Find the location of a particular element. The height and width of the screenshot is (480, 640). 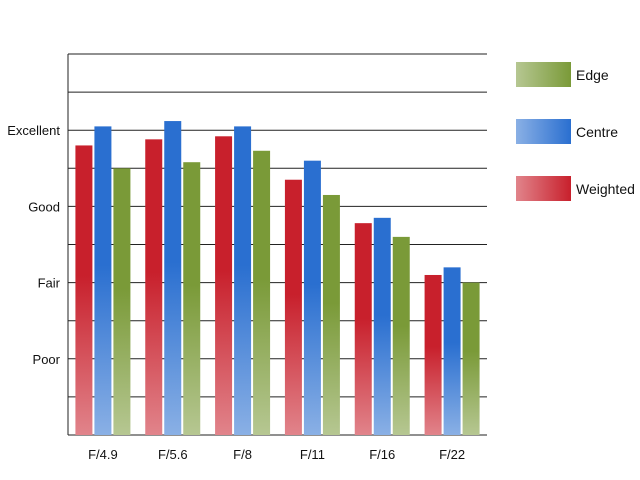

legend-label-centre: Centre is located at coordinates (597, 132).